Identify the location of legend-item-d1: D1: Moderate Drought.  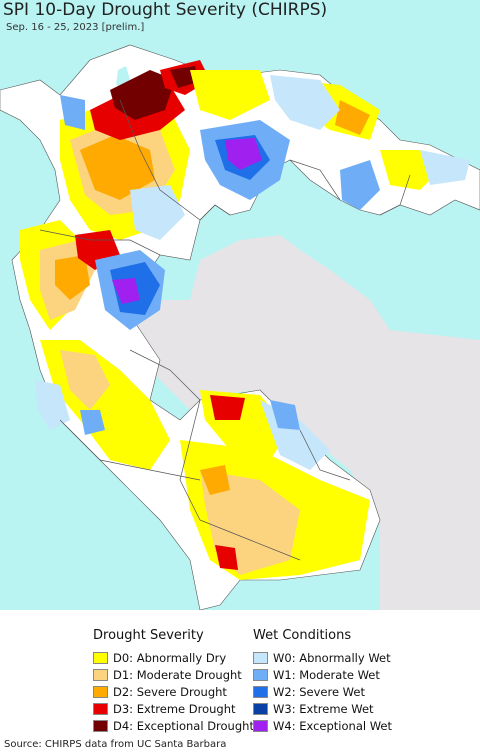
(173, 674).